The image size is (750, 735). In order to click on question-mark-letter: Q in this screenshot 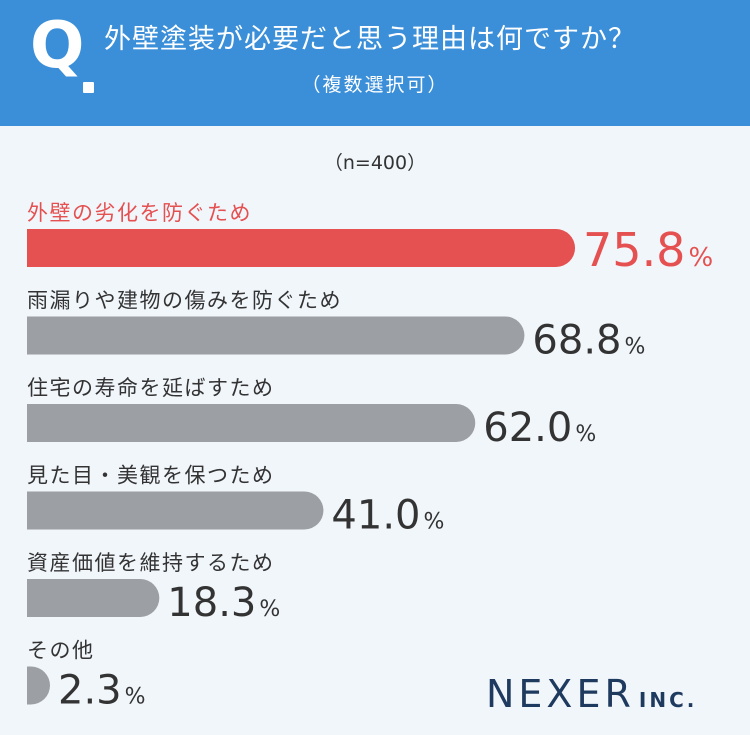, I will do `click(57, 46)`.